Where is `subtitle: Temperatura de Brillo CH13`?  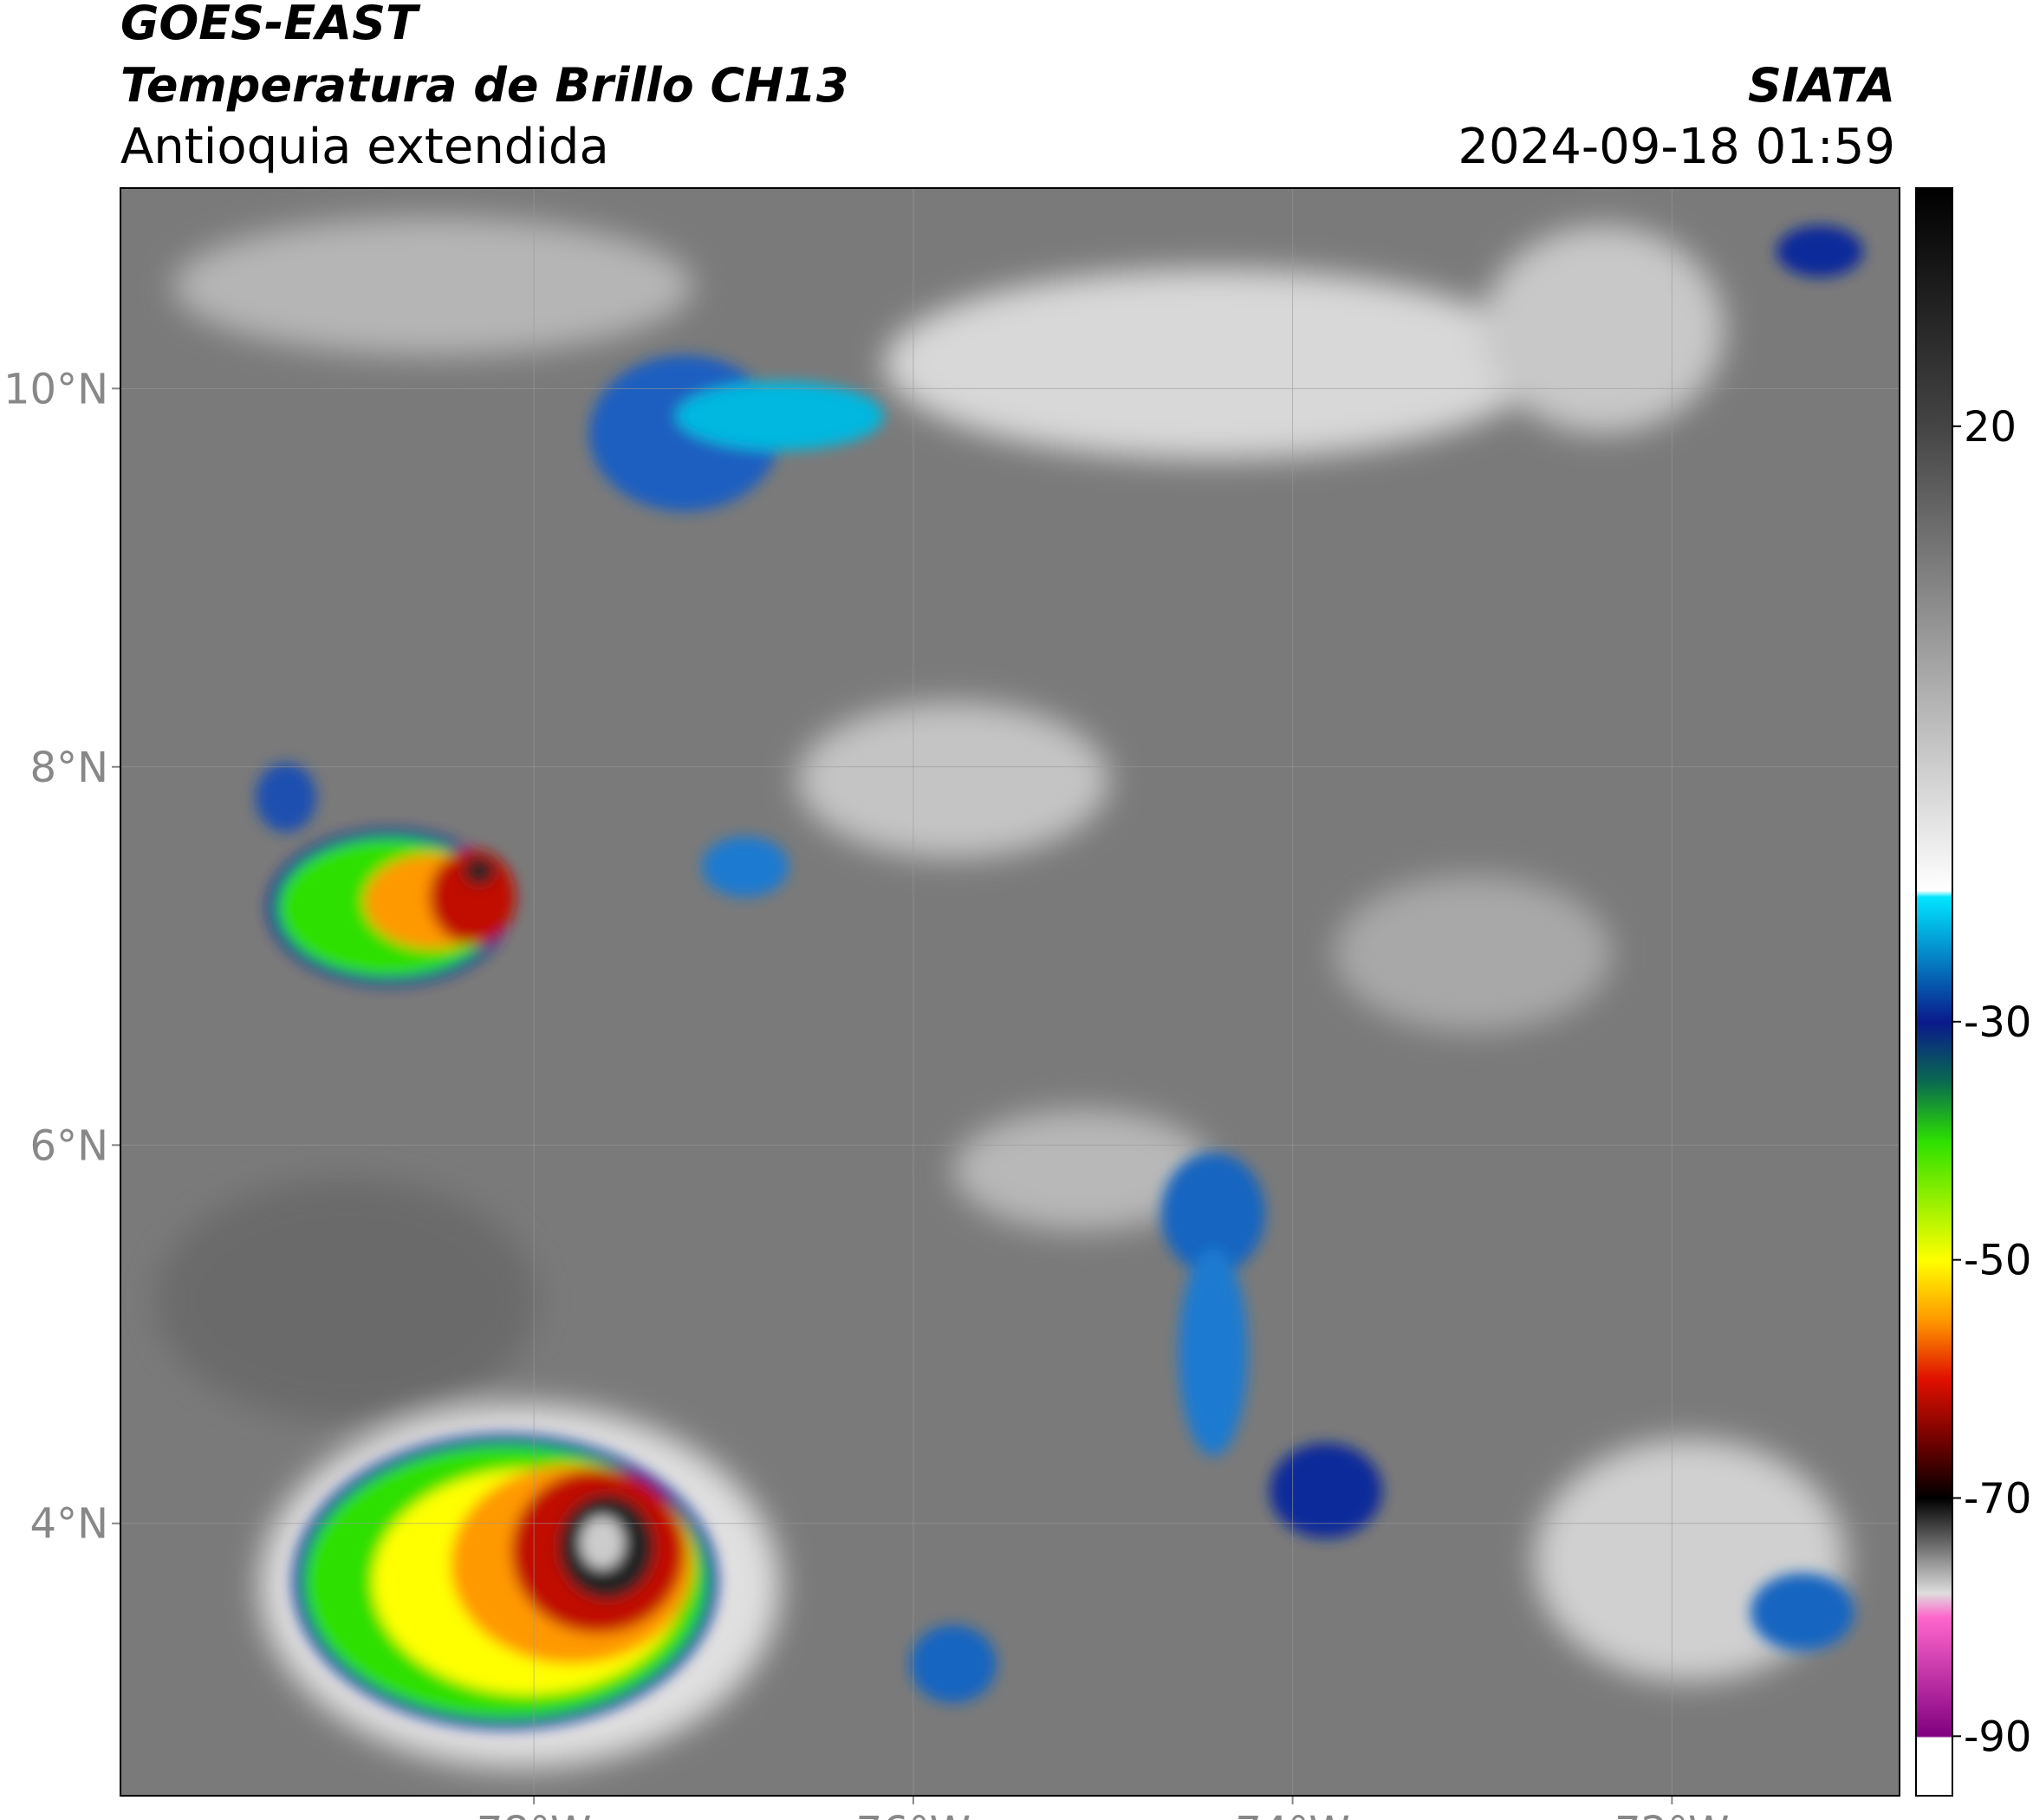
subtitle: Temperatura de Brillo CH13 is located at coordinates (484, 85).